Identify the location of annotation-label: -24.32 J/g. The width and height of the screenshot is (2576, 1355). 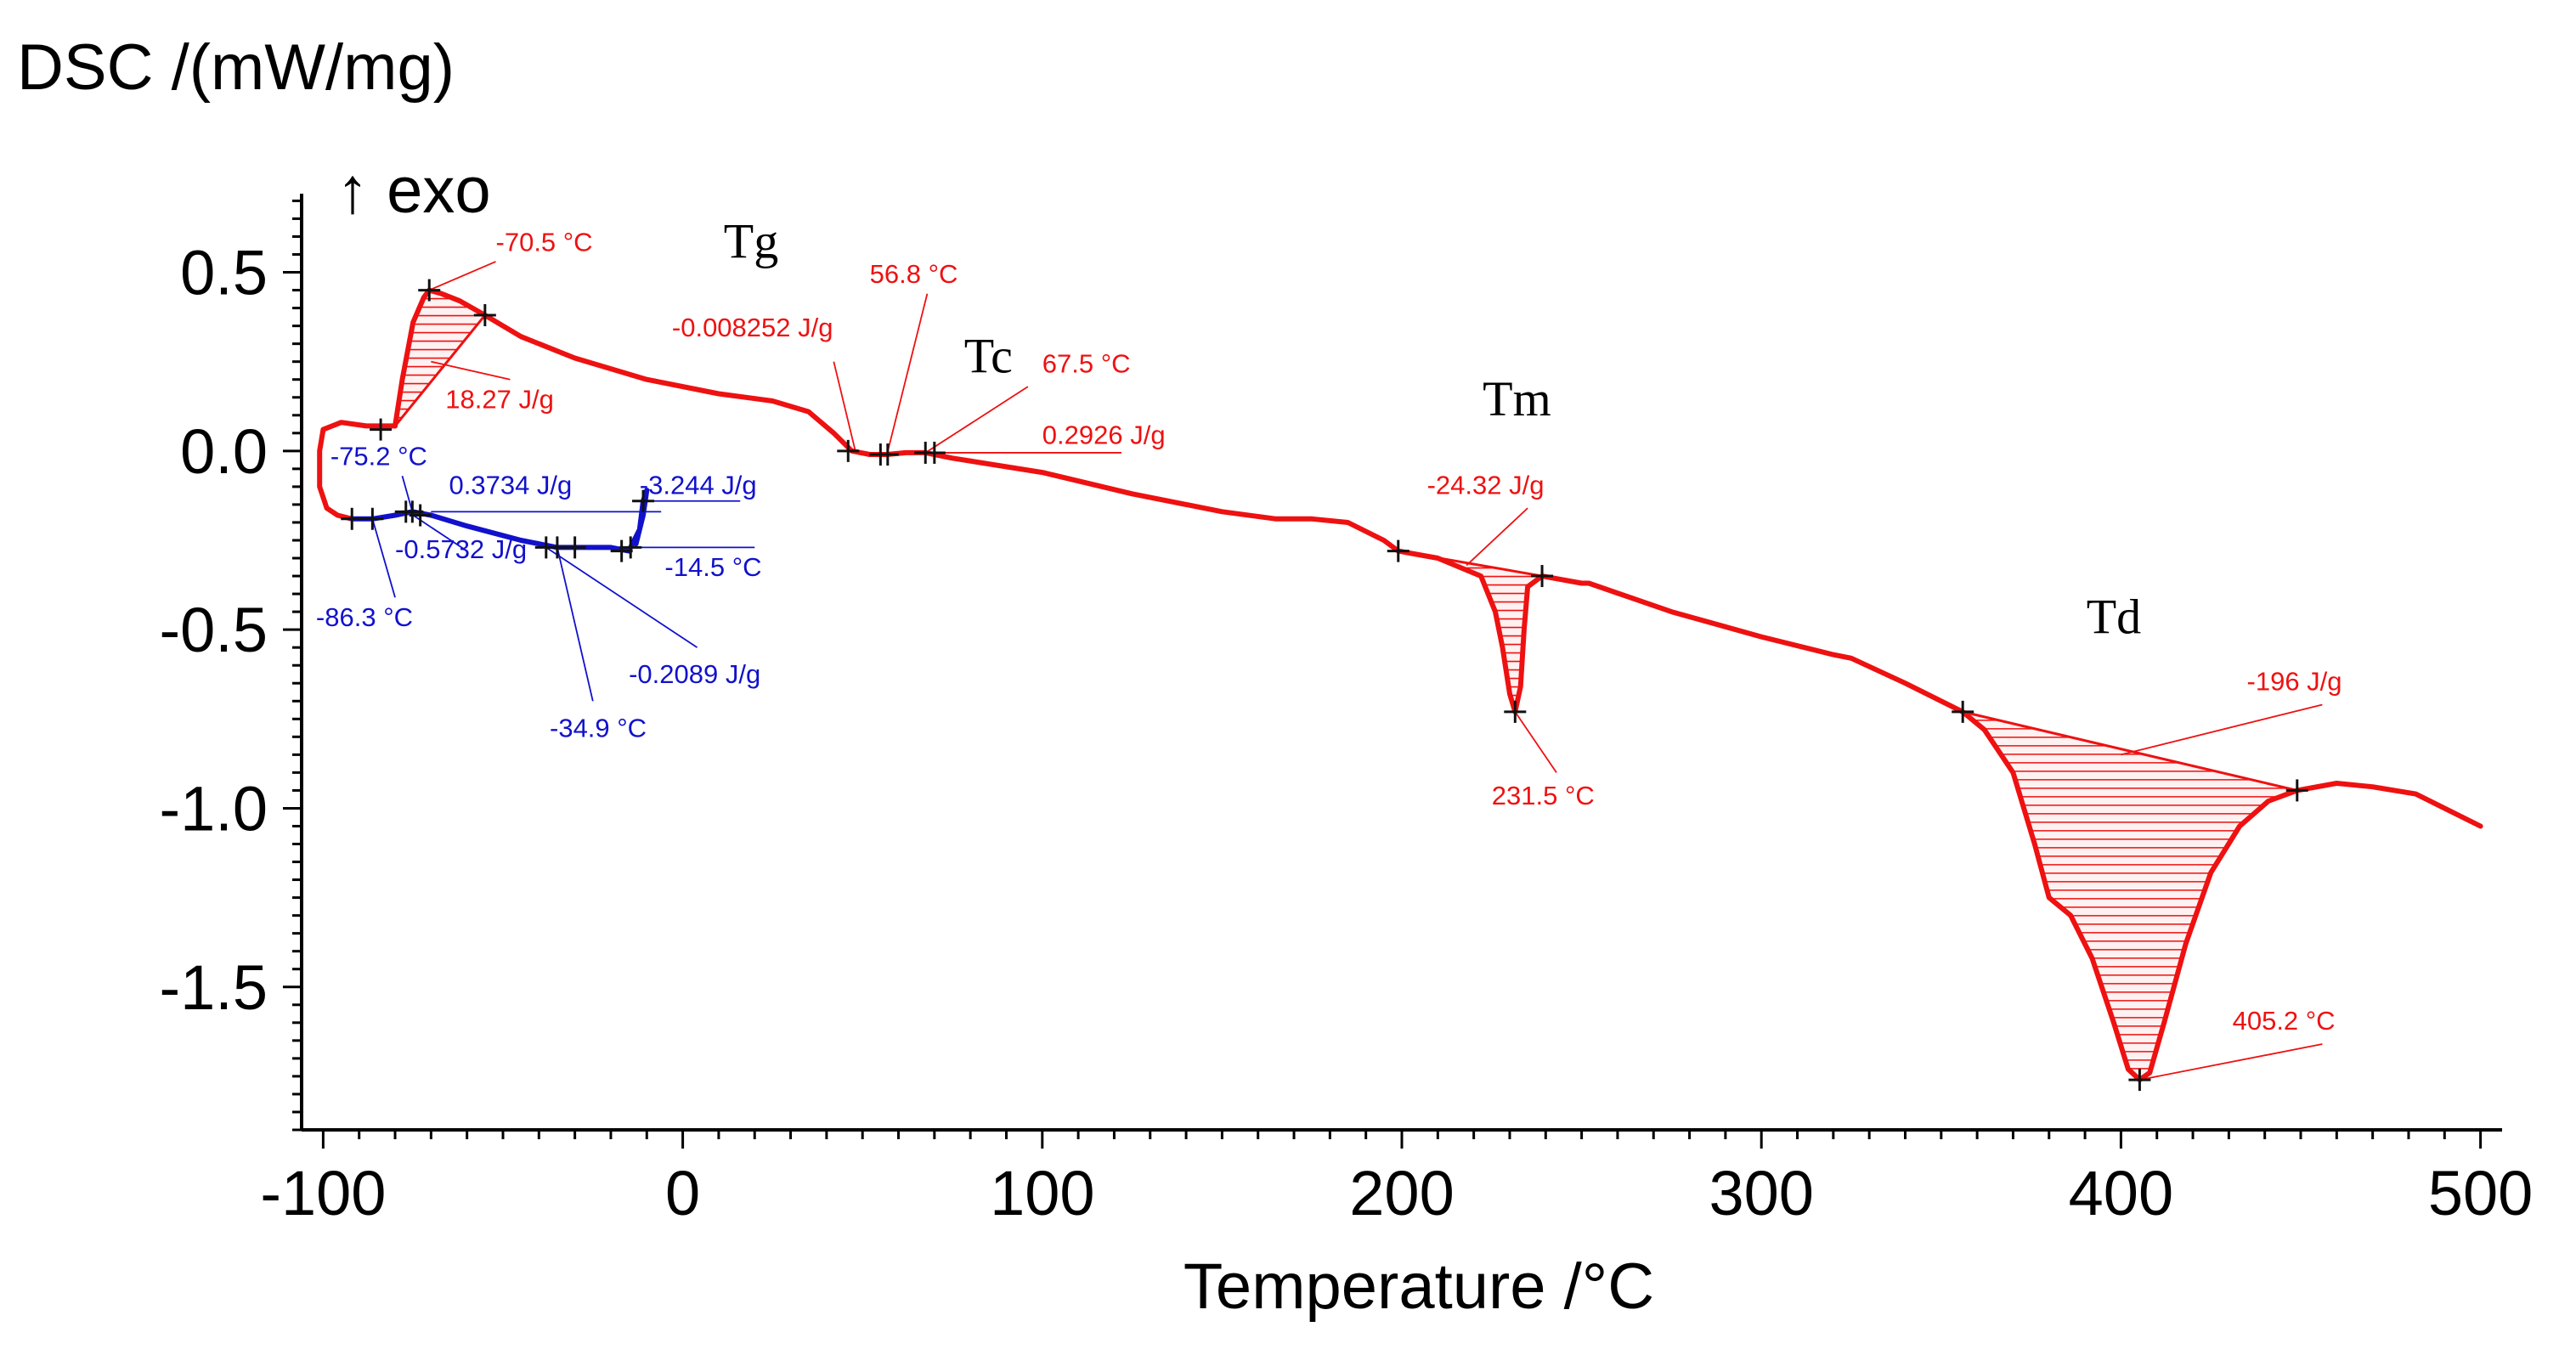
(1486, 485).